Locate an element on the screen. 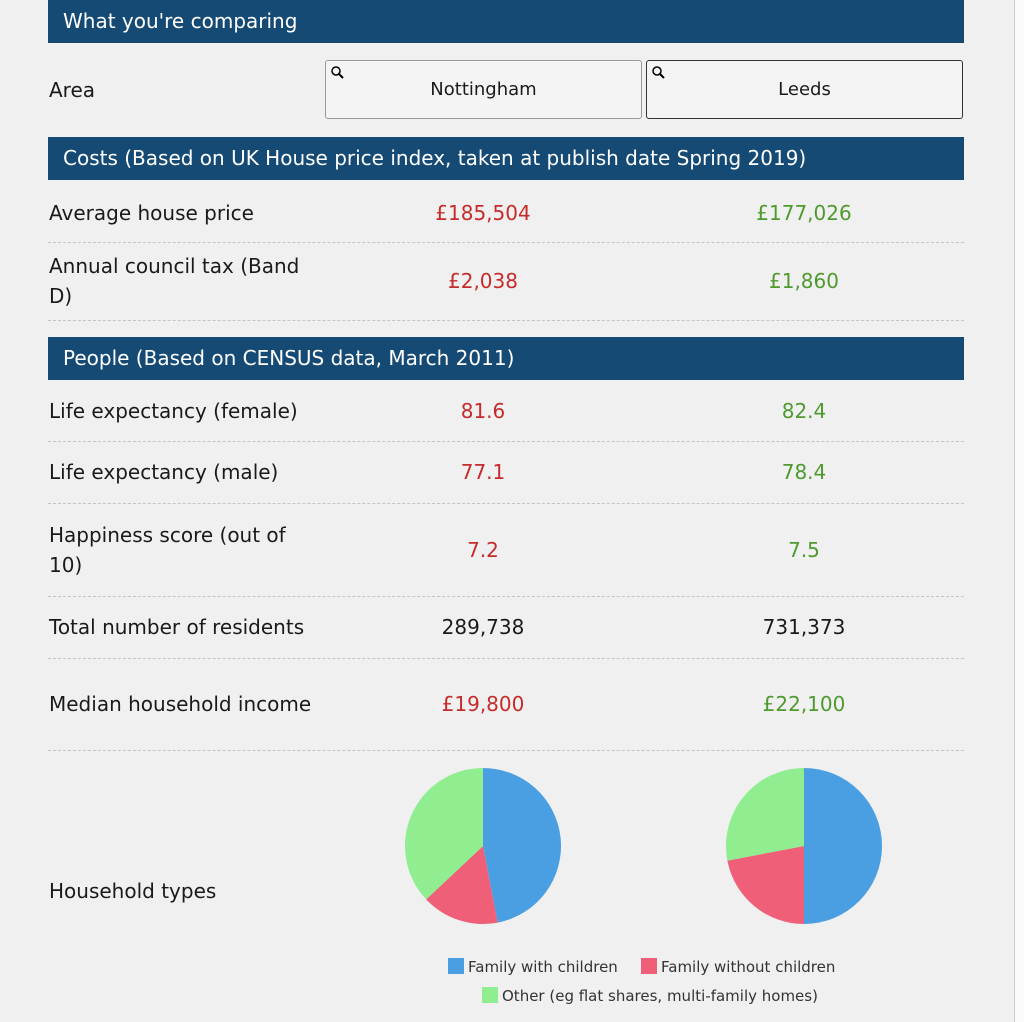 This screenshot has width=1024, height=1022. row-value: £2,038 is located at coordinates (483, 281).